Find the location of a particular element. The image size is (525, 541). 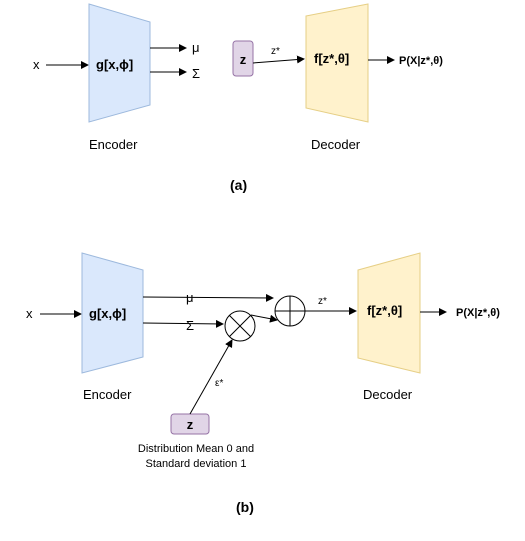

b-sigma-line is located at coordinates (183, 323).